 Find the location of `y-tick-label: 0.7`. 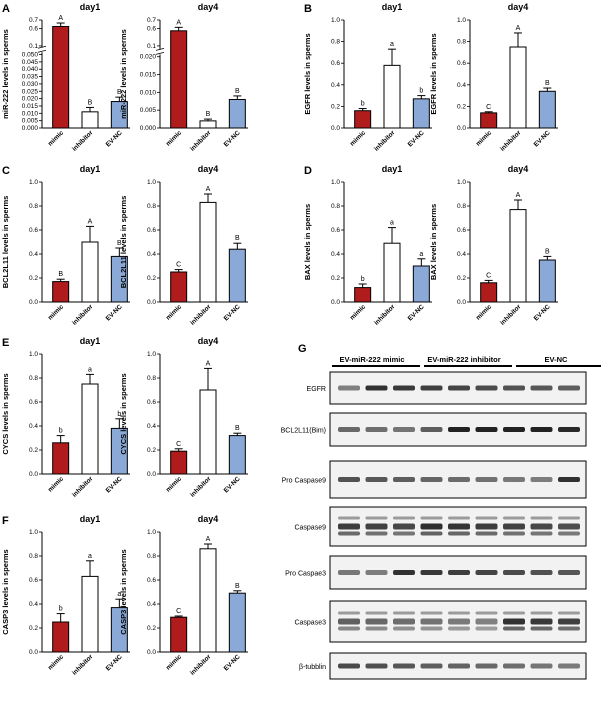

y-tick-label: 0.7 is located at coordinates (151, 20).